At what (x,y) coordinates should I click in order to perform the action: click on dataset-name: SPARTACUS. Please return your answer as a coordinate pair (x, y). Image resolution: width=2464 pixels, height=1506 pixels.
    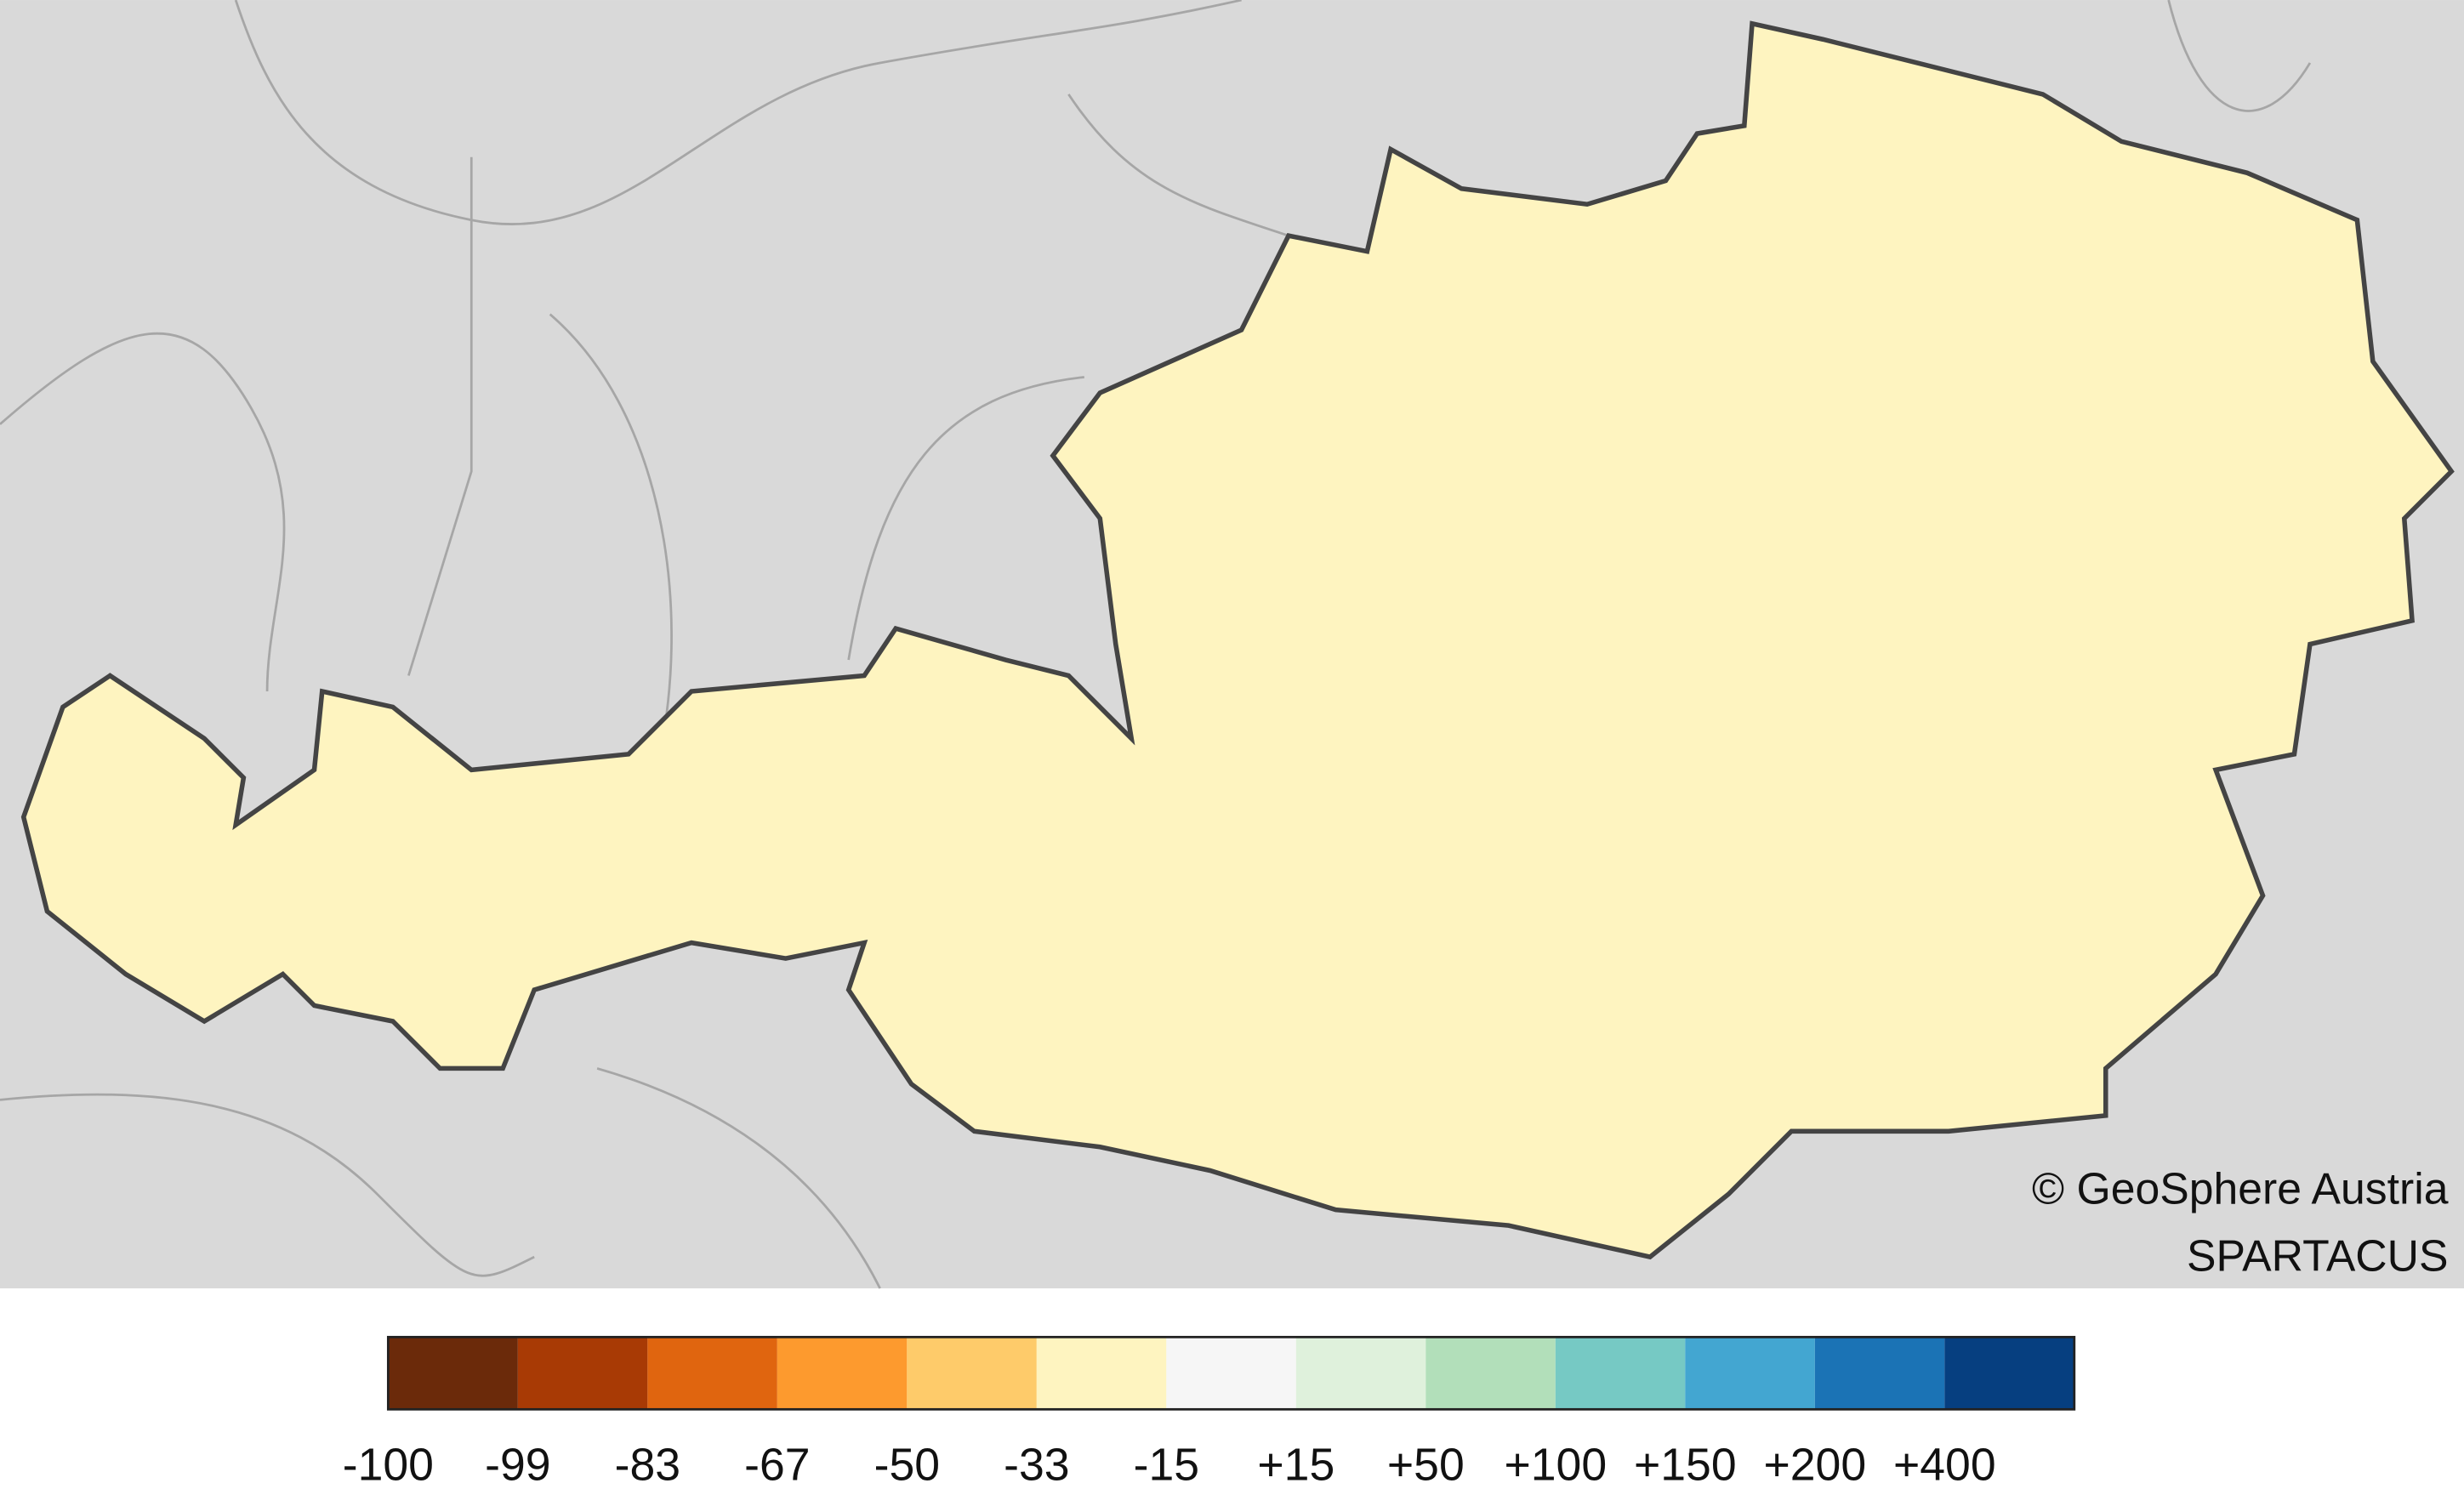
    Looking at the image, I should click on (2318, 1256).